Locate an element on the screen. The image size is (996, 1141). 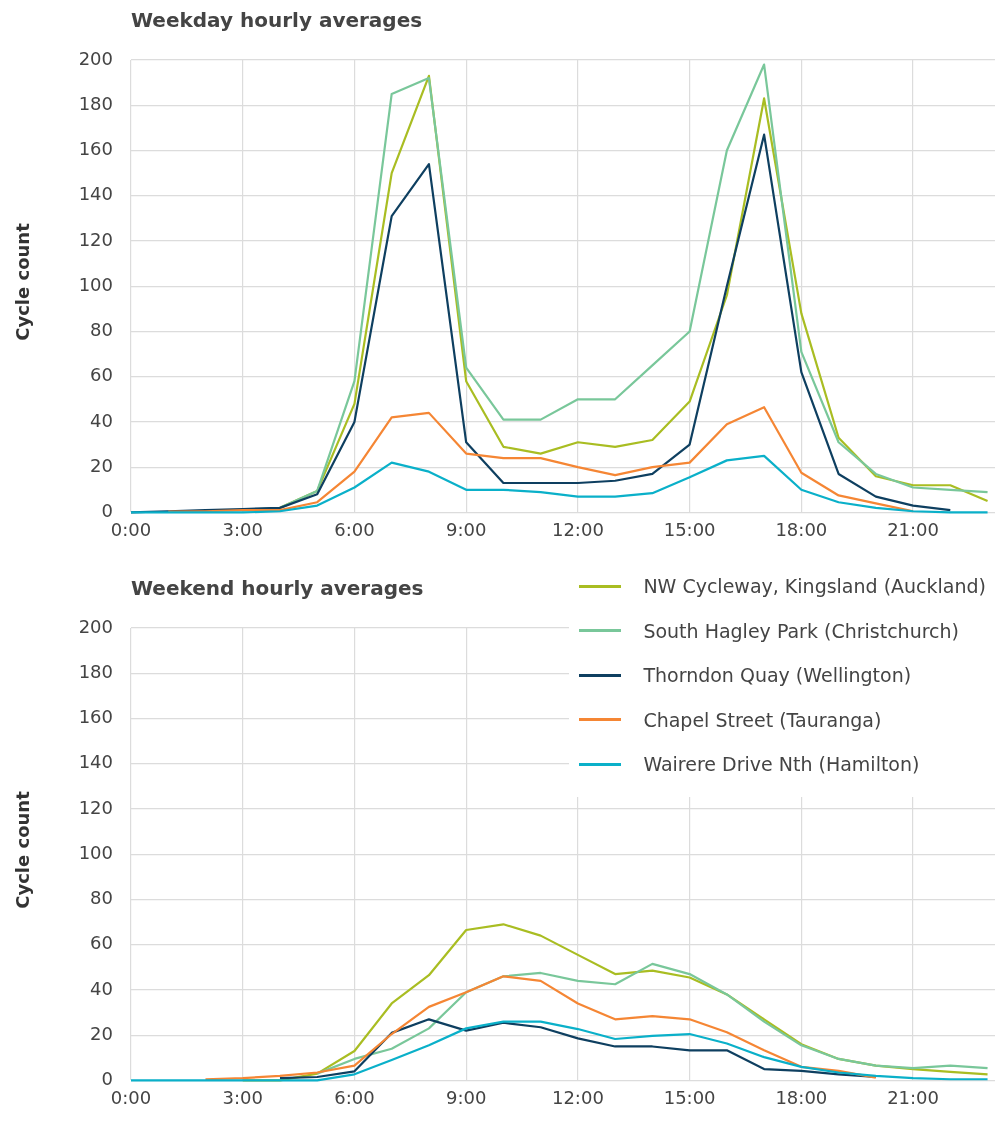
legend-label: South Hagley Park (Christchurch) is located at coordinates (801, 630).